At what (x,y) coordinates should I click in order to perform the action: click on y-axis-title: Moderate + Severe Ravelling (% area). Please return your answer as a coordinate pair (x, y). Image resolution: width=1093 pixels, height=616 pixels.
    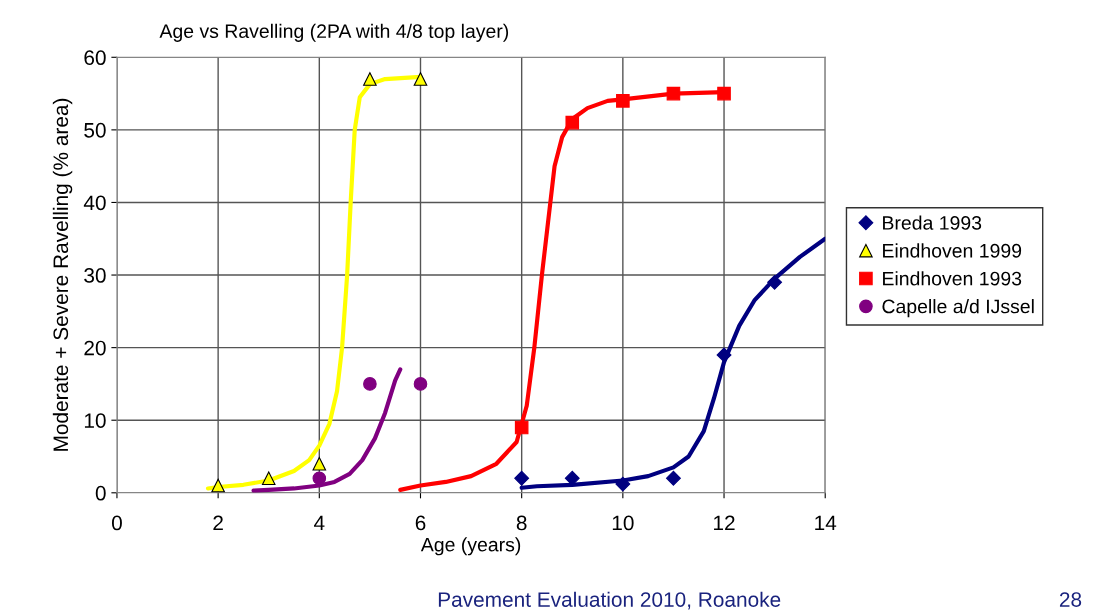
    Looking at the image, I should click on (62, 274).